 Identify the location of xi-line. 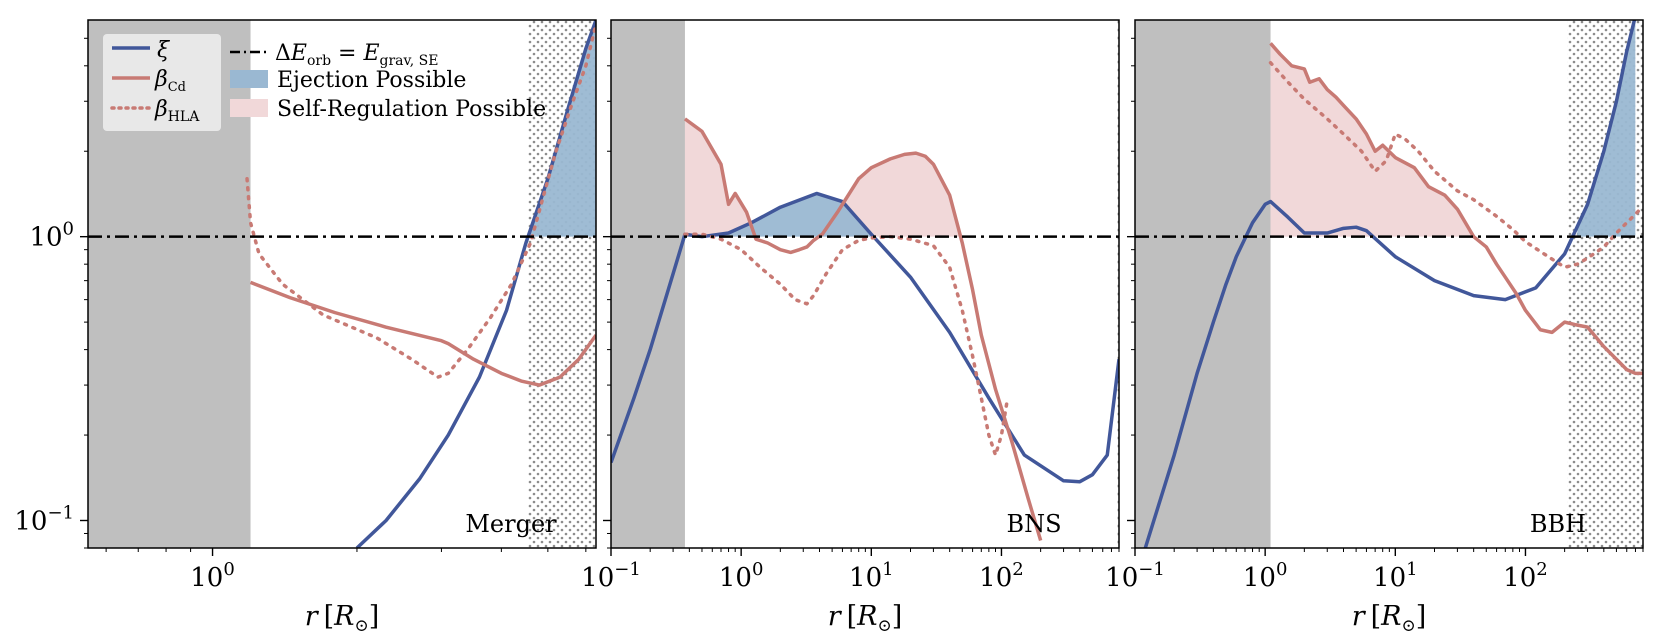
(475, 284).